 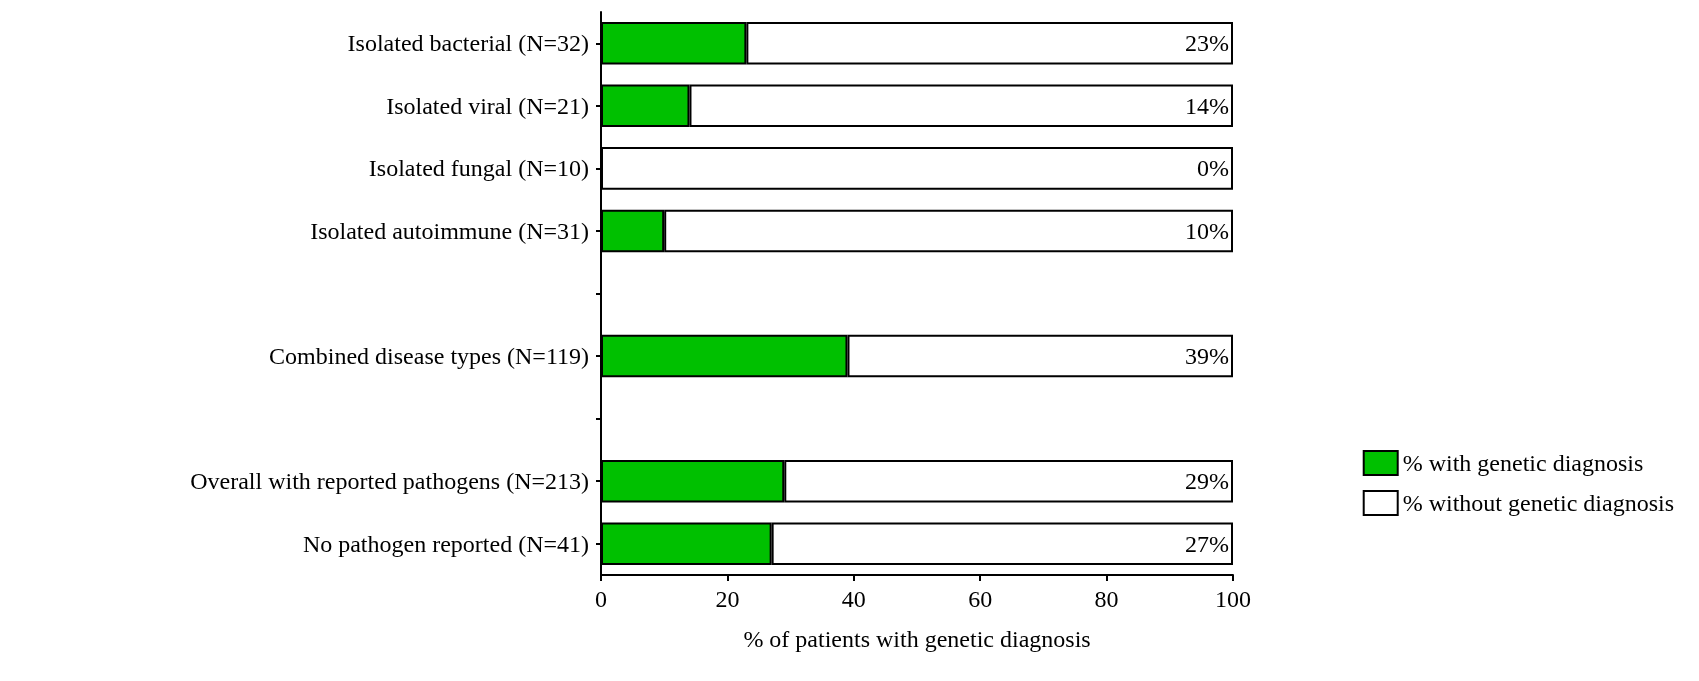 I want to click on annotation: 39%, so click(x=1207, y=356).